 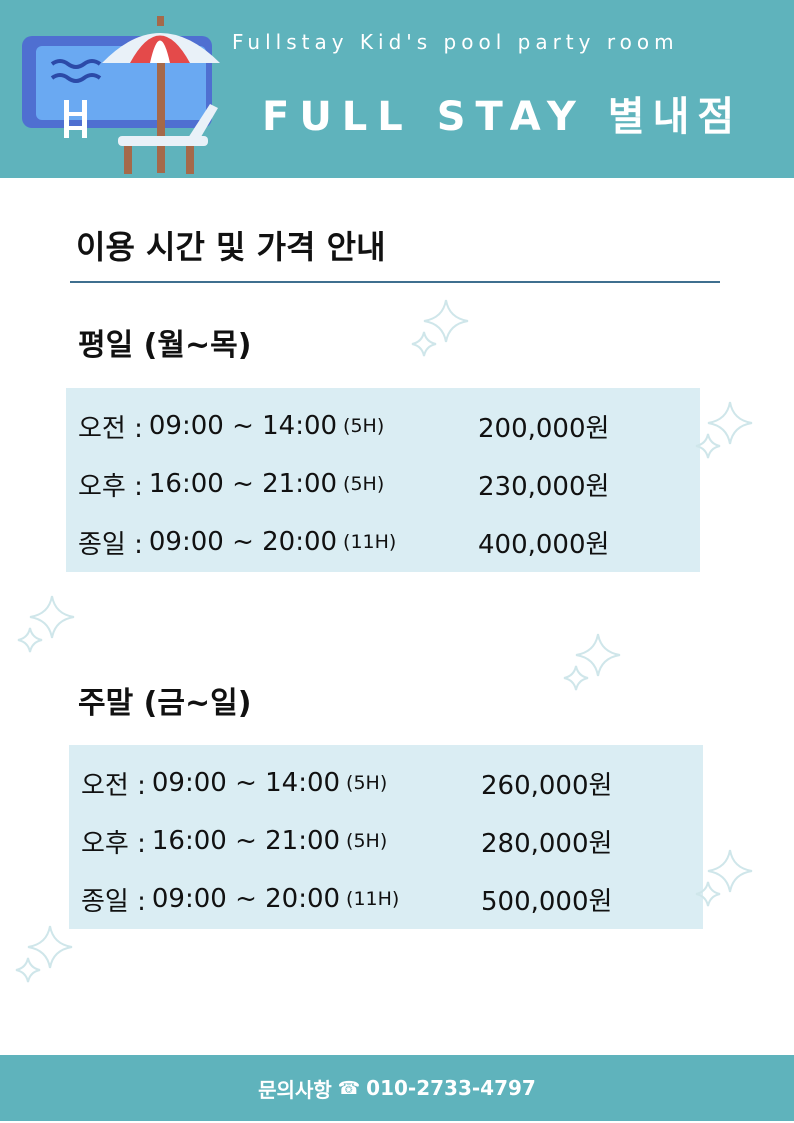 I want to click on weekend-title: 주말 (금~일), so click(x=165, y=703).